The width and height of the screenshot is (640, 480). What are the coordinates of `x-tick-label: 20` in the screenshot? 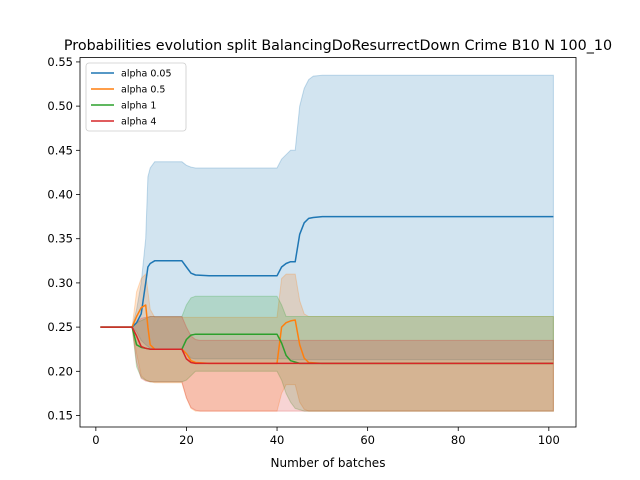 It's located at (186, 440).